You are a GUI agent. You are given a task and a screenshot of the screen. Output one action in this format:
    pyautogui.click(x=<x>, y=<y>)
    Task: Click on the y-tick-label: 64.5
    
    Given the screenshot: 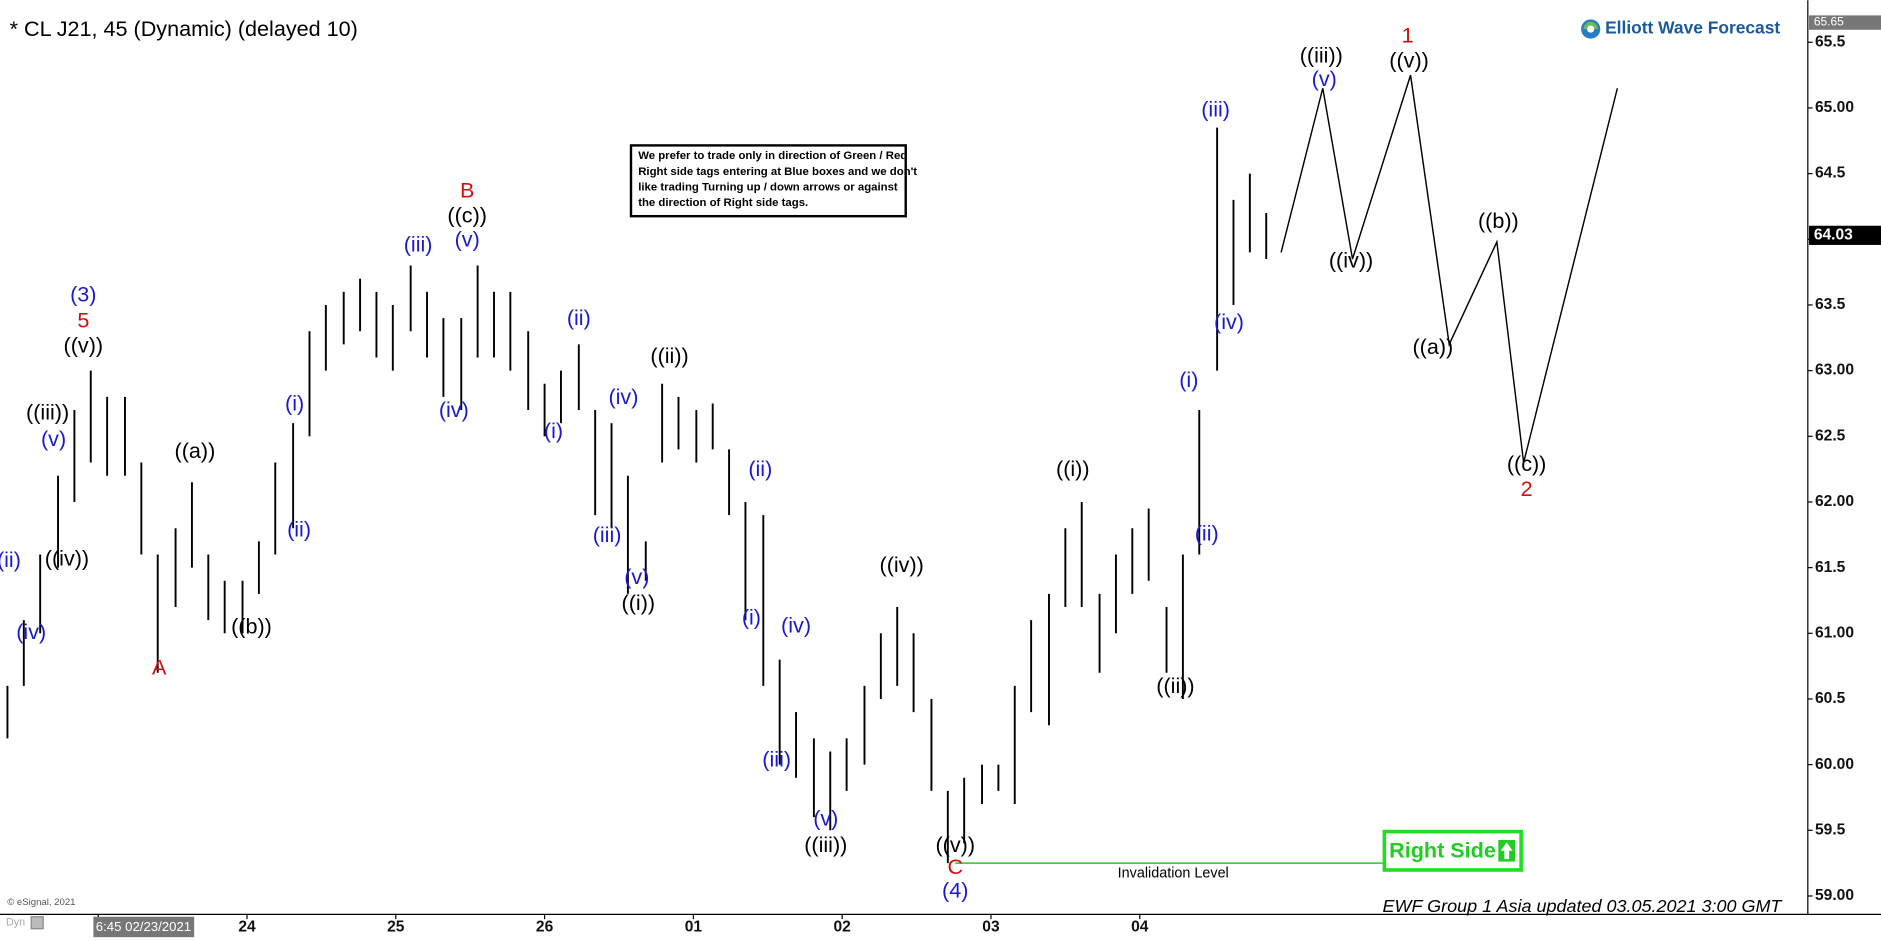 What is the action you would take?
    pyautogui.click(x=1830, y=173)
    